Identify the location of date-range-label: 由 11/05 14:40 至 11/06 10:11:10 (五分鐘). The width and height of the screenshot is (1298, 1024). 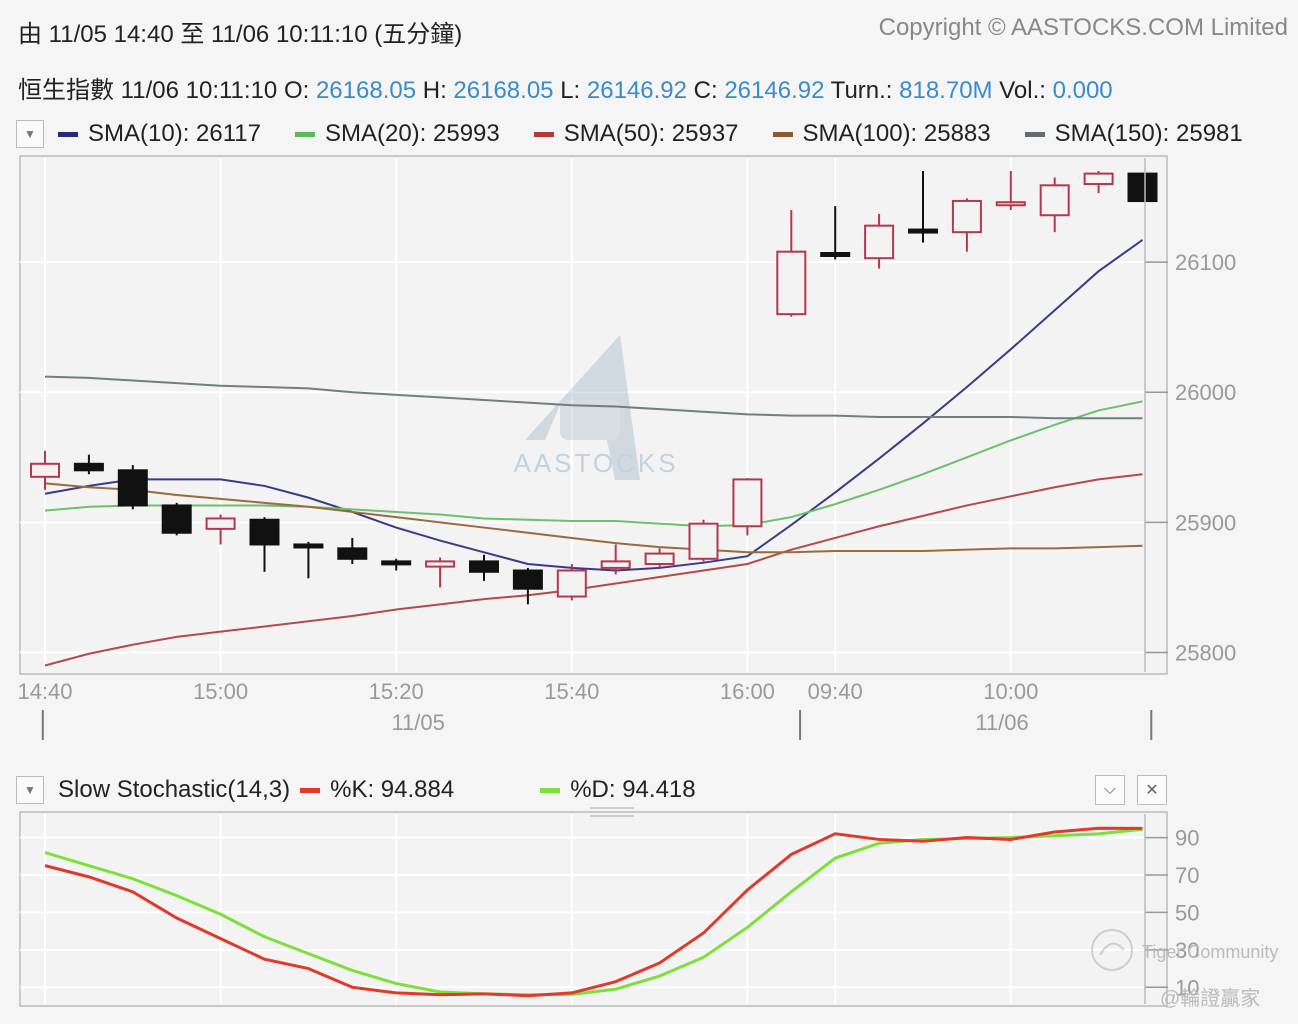
(240, 34).